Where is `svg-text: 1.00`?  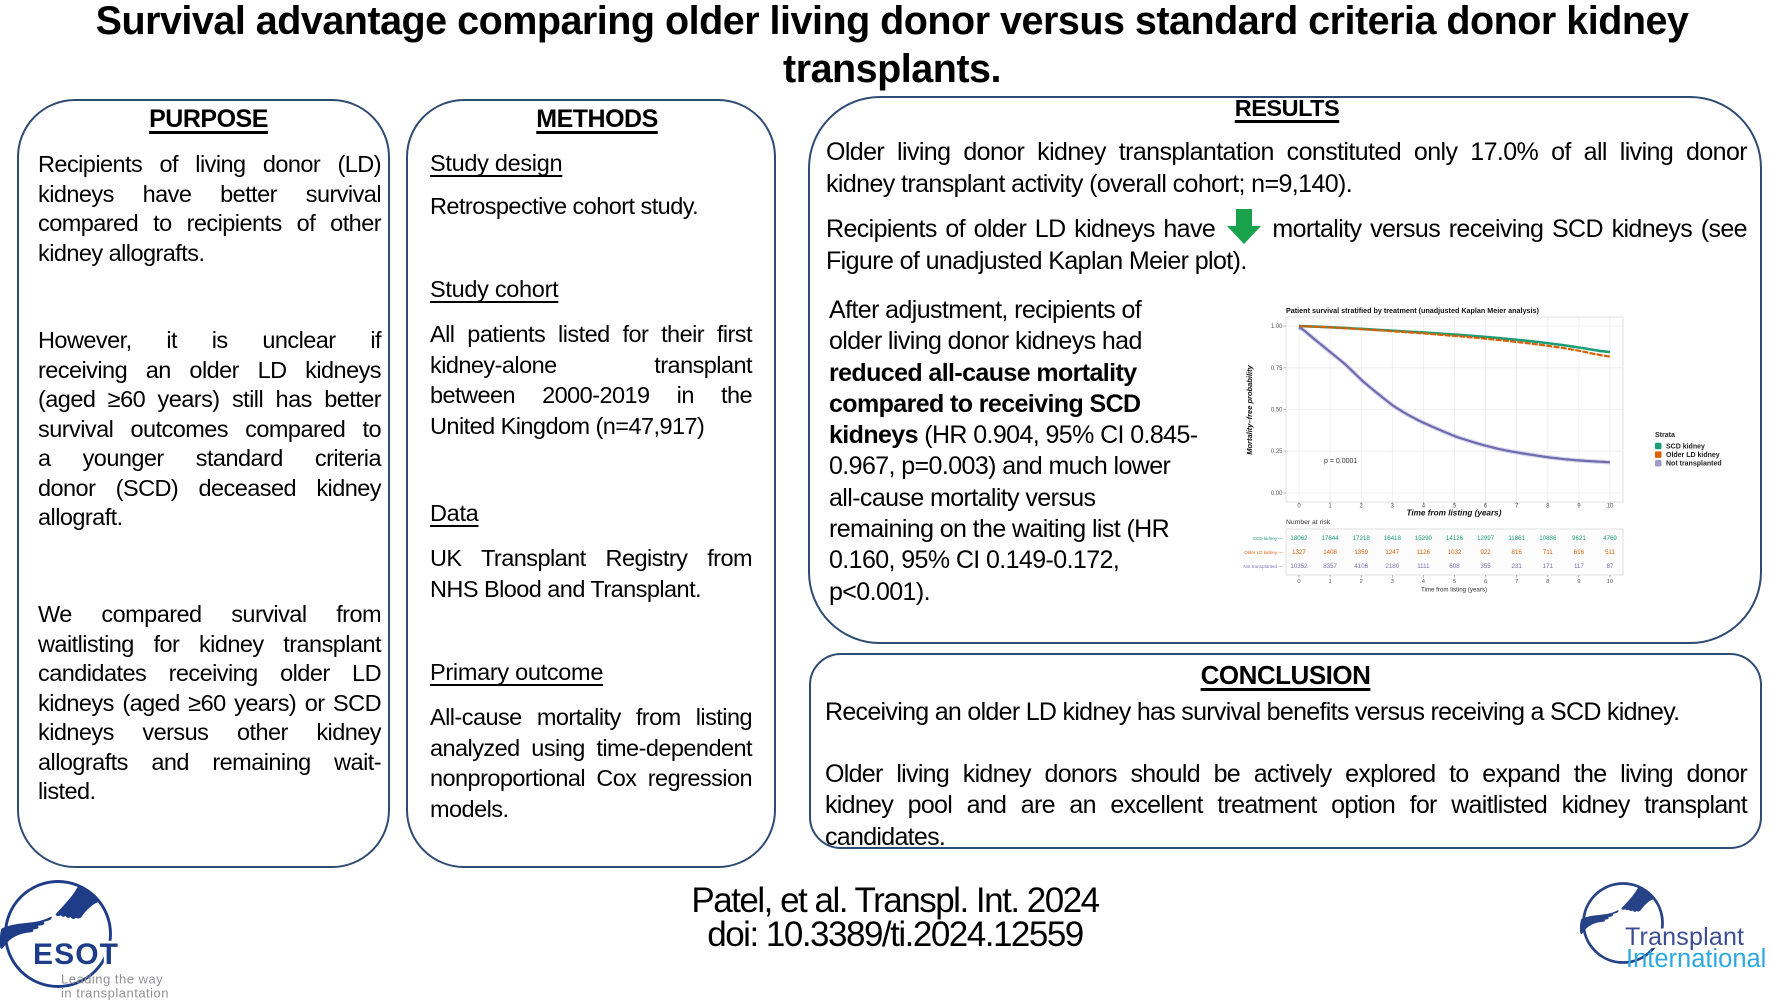
svg-text: 1.00 is located at coordinates (1277, 327).